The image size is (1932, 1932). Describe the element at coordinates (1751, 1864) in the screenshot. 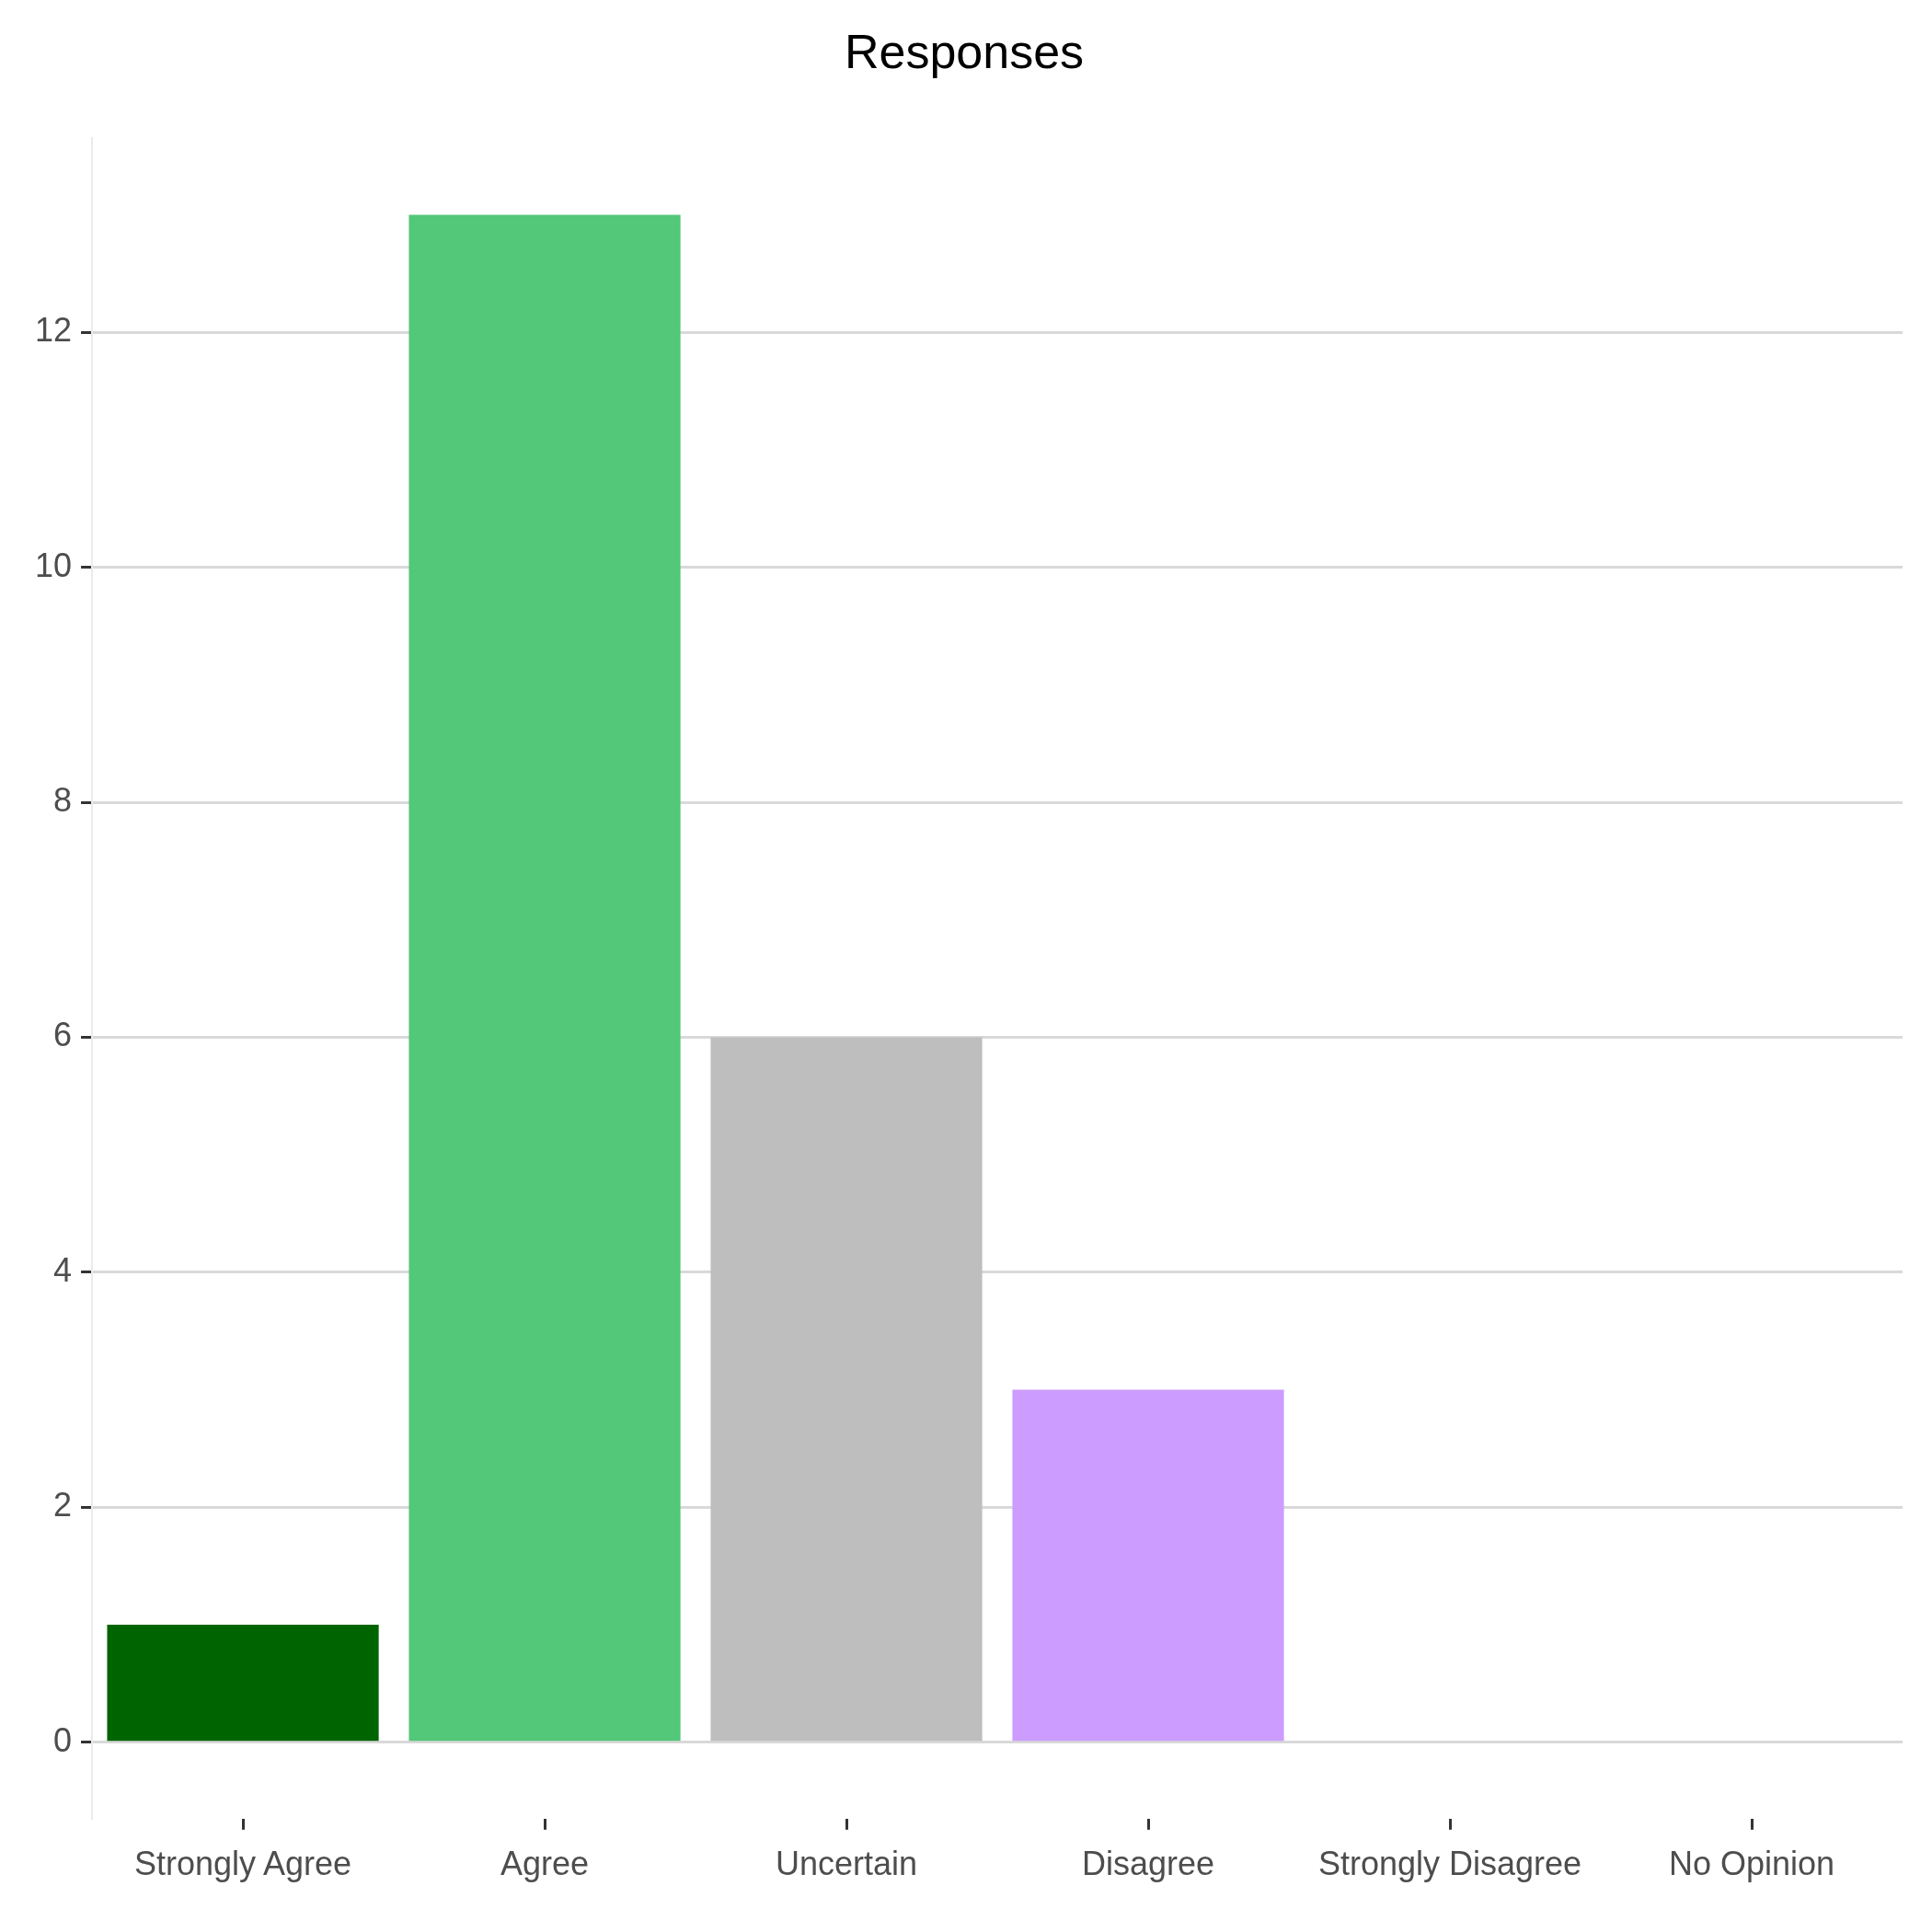

I see `x-tick-label: No Opinion` at that location.